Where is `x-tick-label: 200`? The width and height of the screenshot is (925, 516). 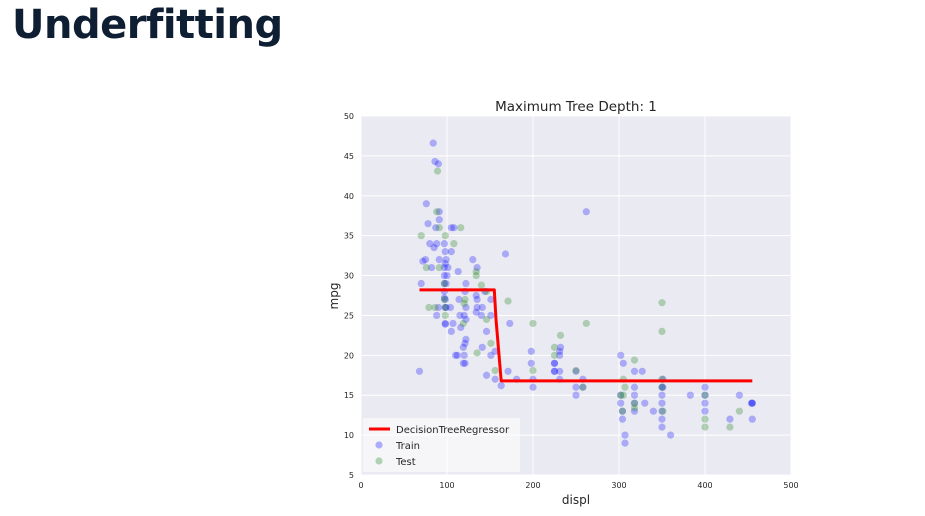
x-tick-label: 200 is located at coordinates (532, 485).